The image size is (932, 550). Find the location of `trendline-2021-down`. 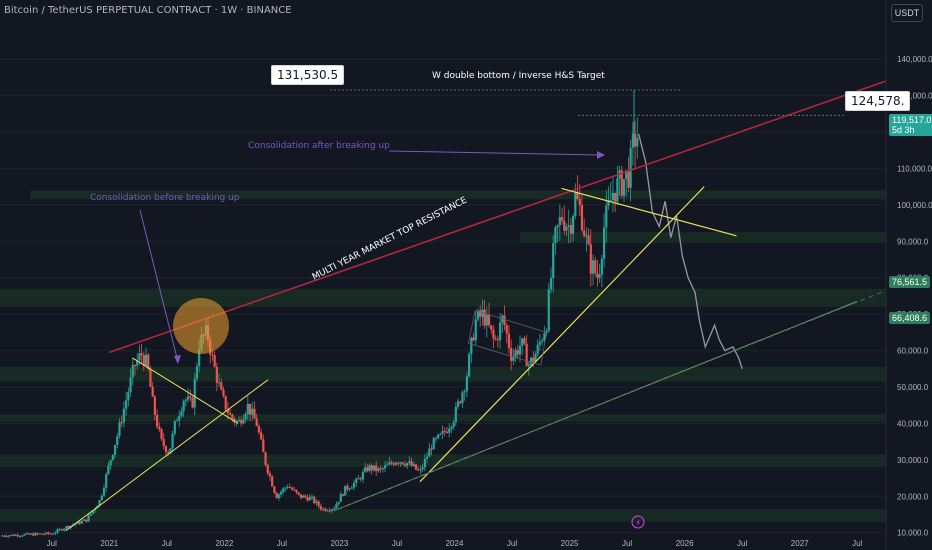

trendline-2021-down is located at coordinates (185, 390).